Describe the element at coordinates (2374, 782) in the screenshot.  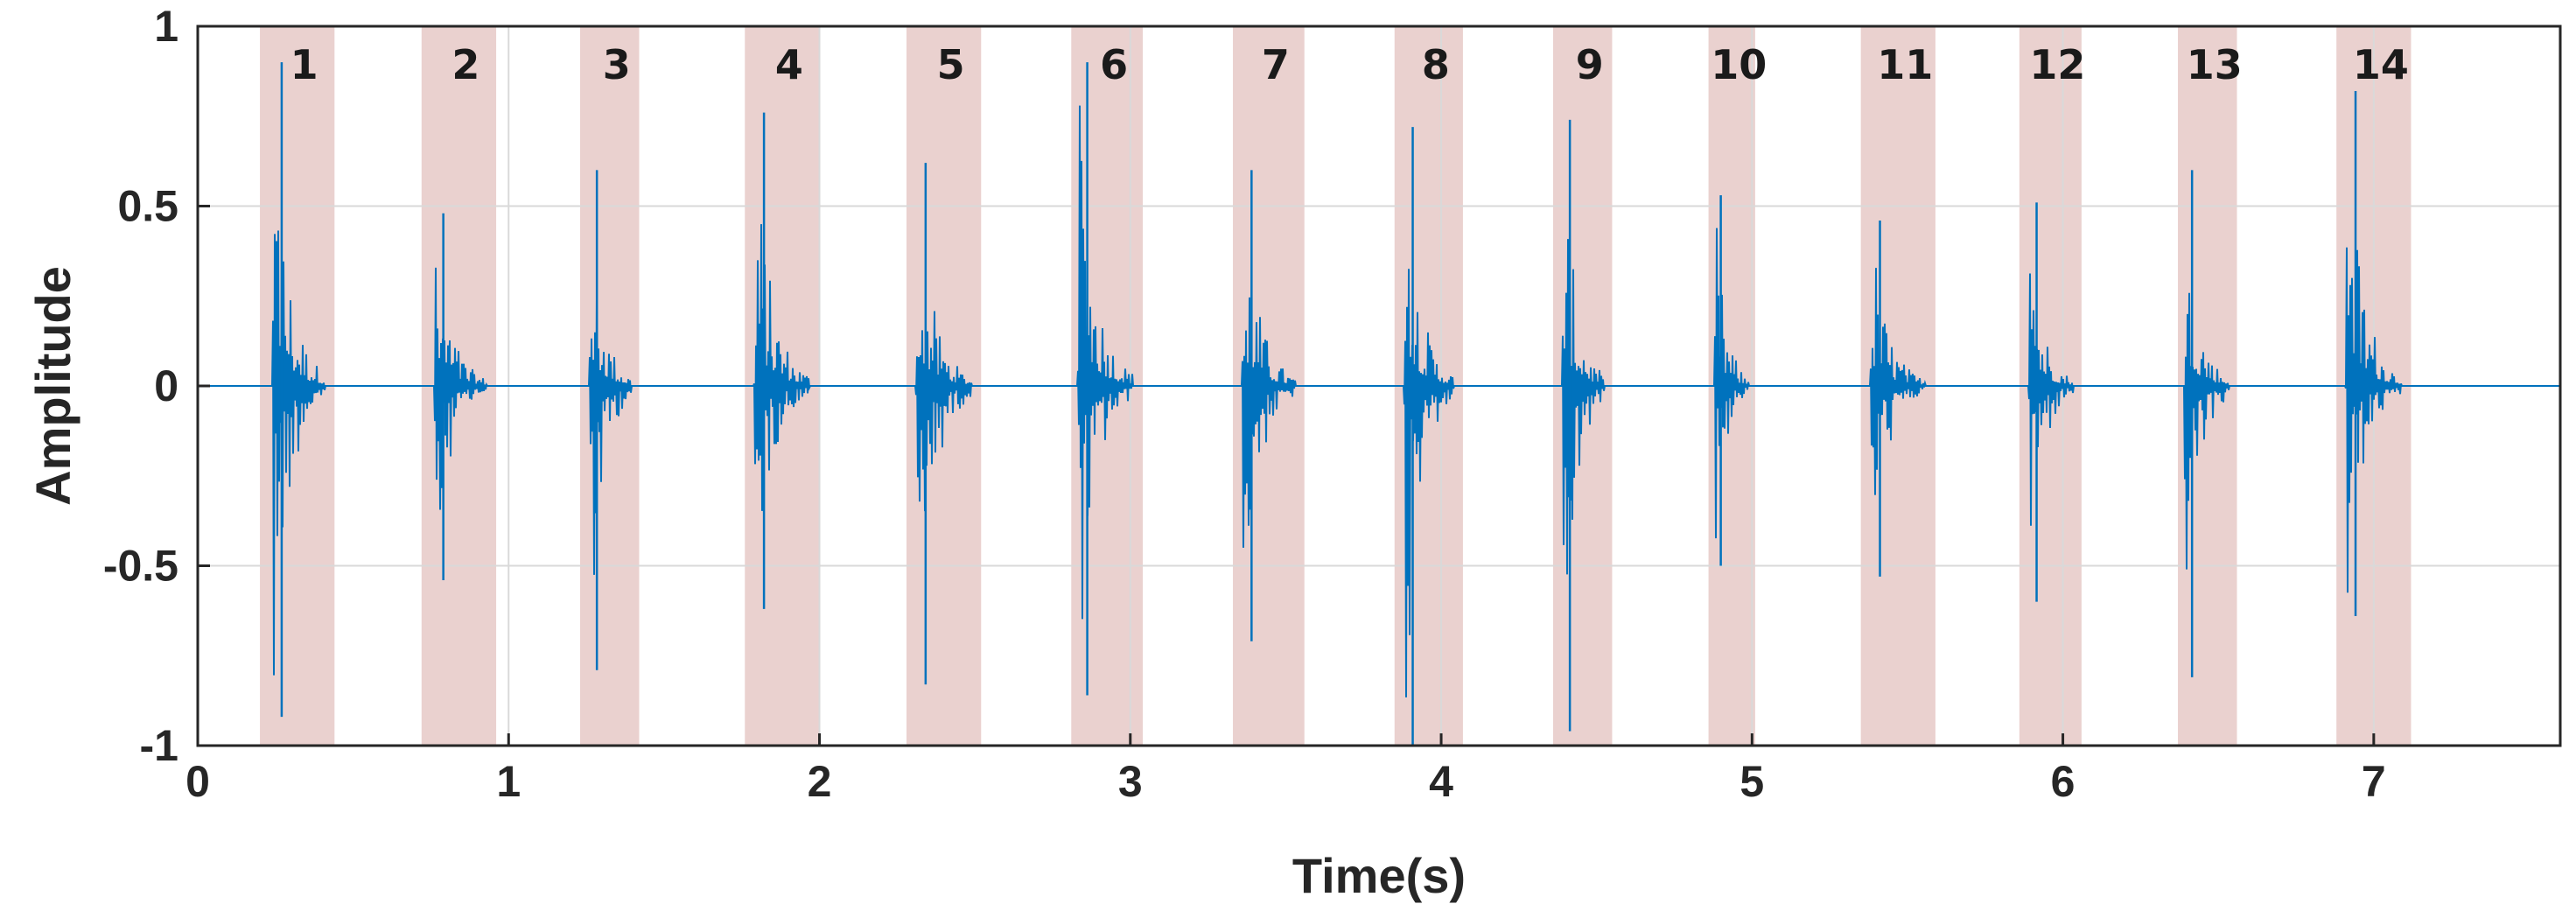
I see `x-tick-label: 7` at that location.